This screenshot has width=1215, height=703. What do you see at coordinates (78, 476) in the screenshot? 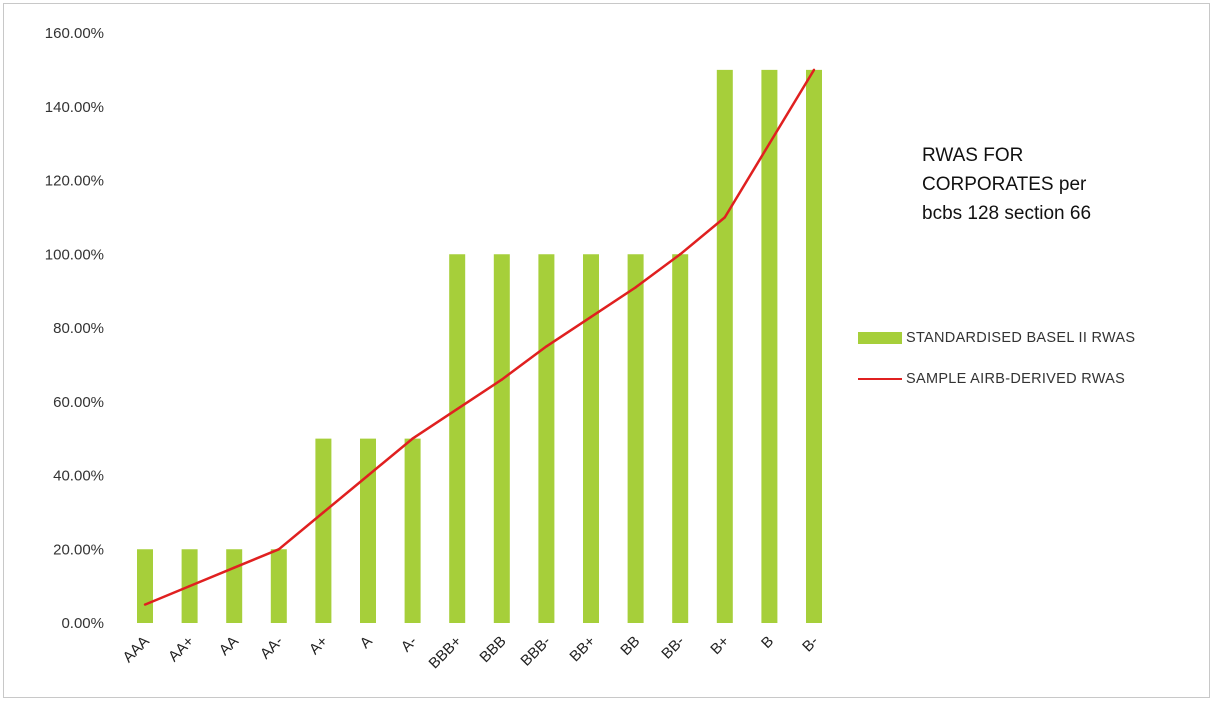
I see `y-tick-label: 40.00%` at bounding box center [78, 476].